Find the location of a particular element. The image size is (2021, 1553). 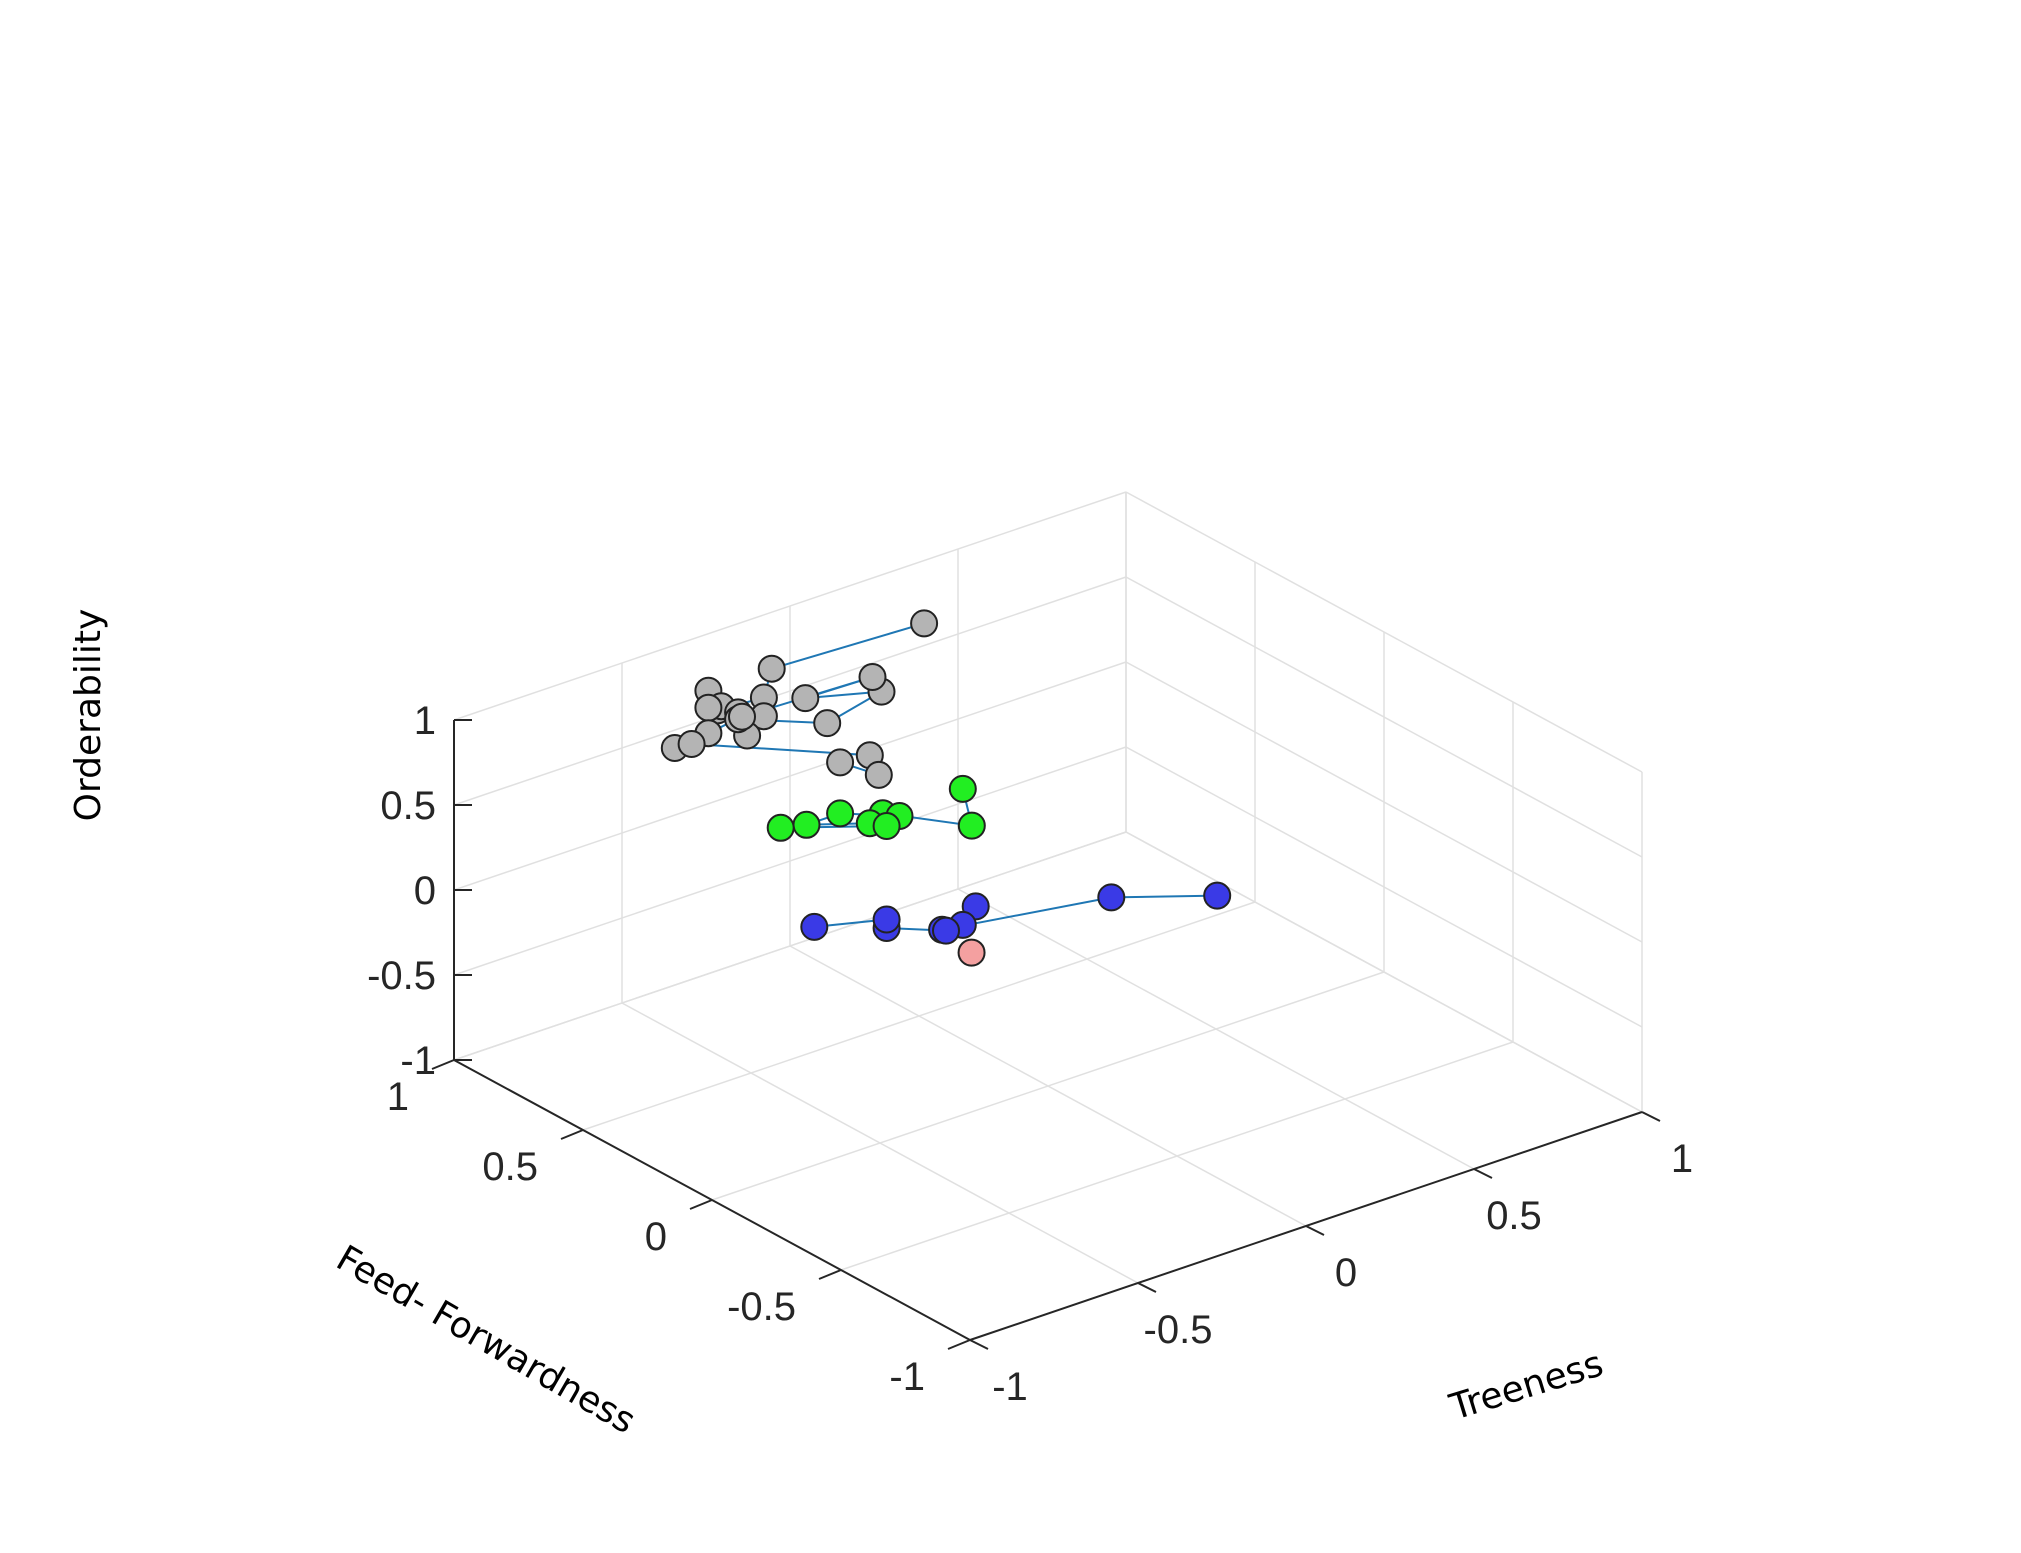

x-tick-label: 0.5 is located at coordinates (1514, 1216).